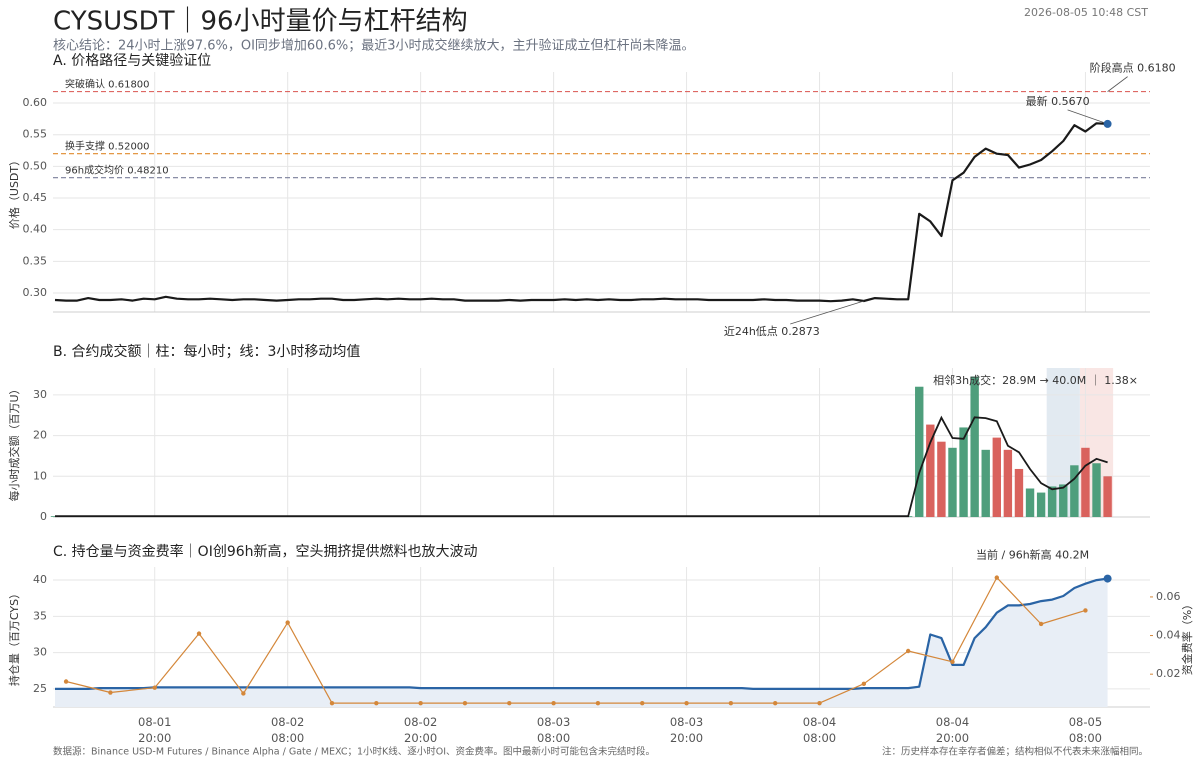 The height and width of the screenshot is (767, 1200). I want to click on y-tick-label: 0.55, so click(35, 134).